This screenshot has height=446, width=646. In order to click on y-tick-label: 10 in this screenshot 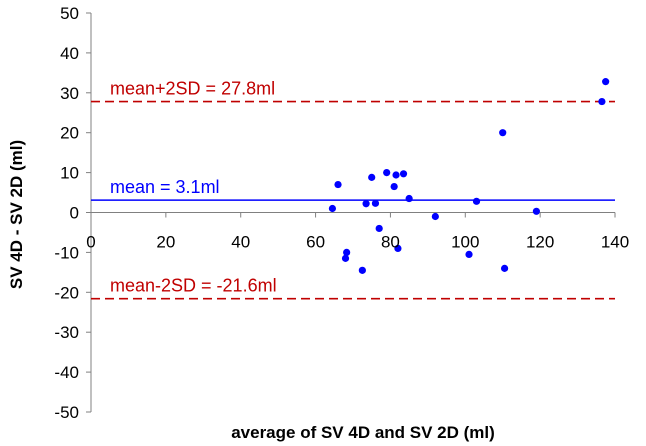, I will do `click(69, 173)`.